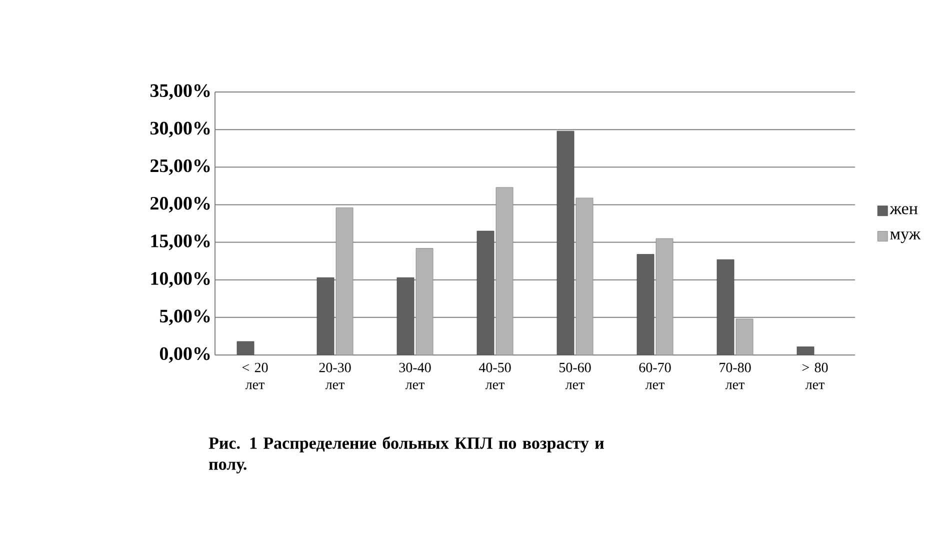 The image size is (952, 533). Describe the element at coordinates (415, 376) in the screenshot. I see `x-tick-label: 30-40 лет` at that location.